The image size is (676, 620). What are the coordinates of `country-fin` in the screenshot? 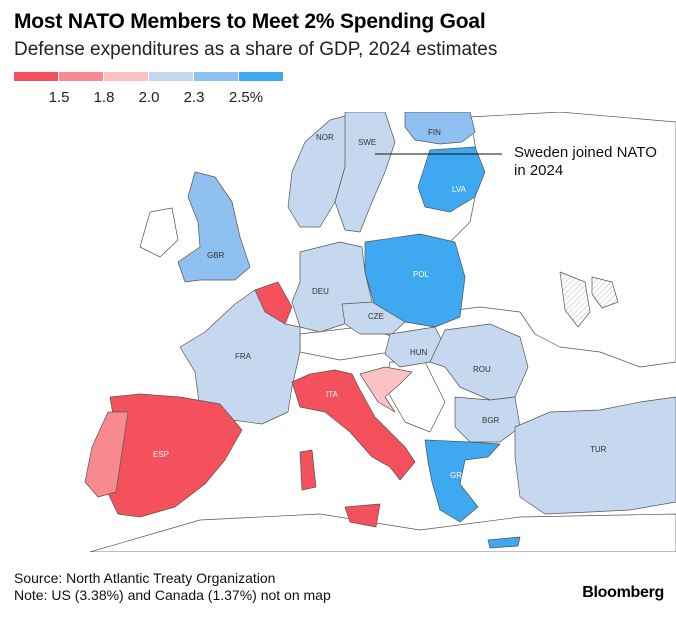 It's located at (440, 128).